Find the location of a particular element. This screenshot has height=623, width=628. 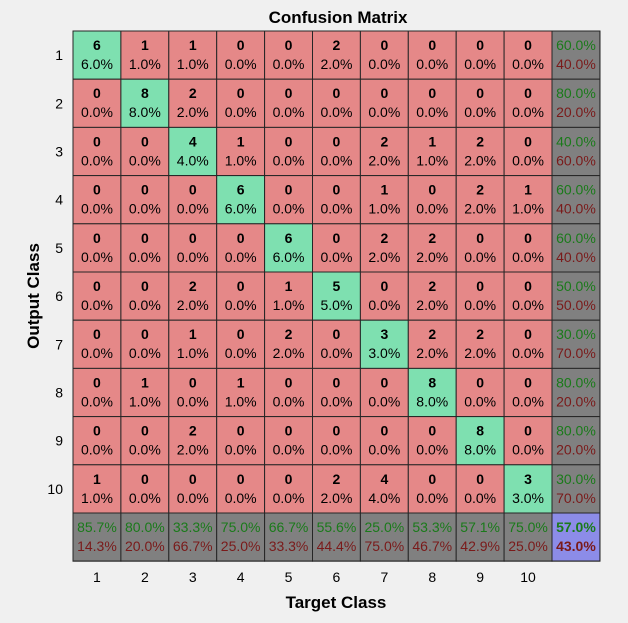

col-correct-label: 53.3% is located at coordinates (432, 527).